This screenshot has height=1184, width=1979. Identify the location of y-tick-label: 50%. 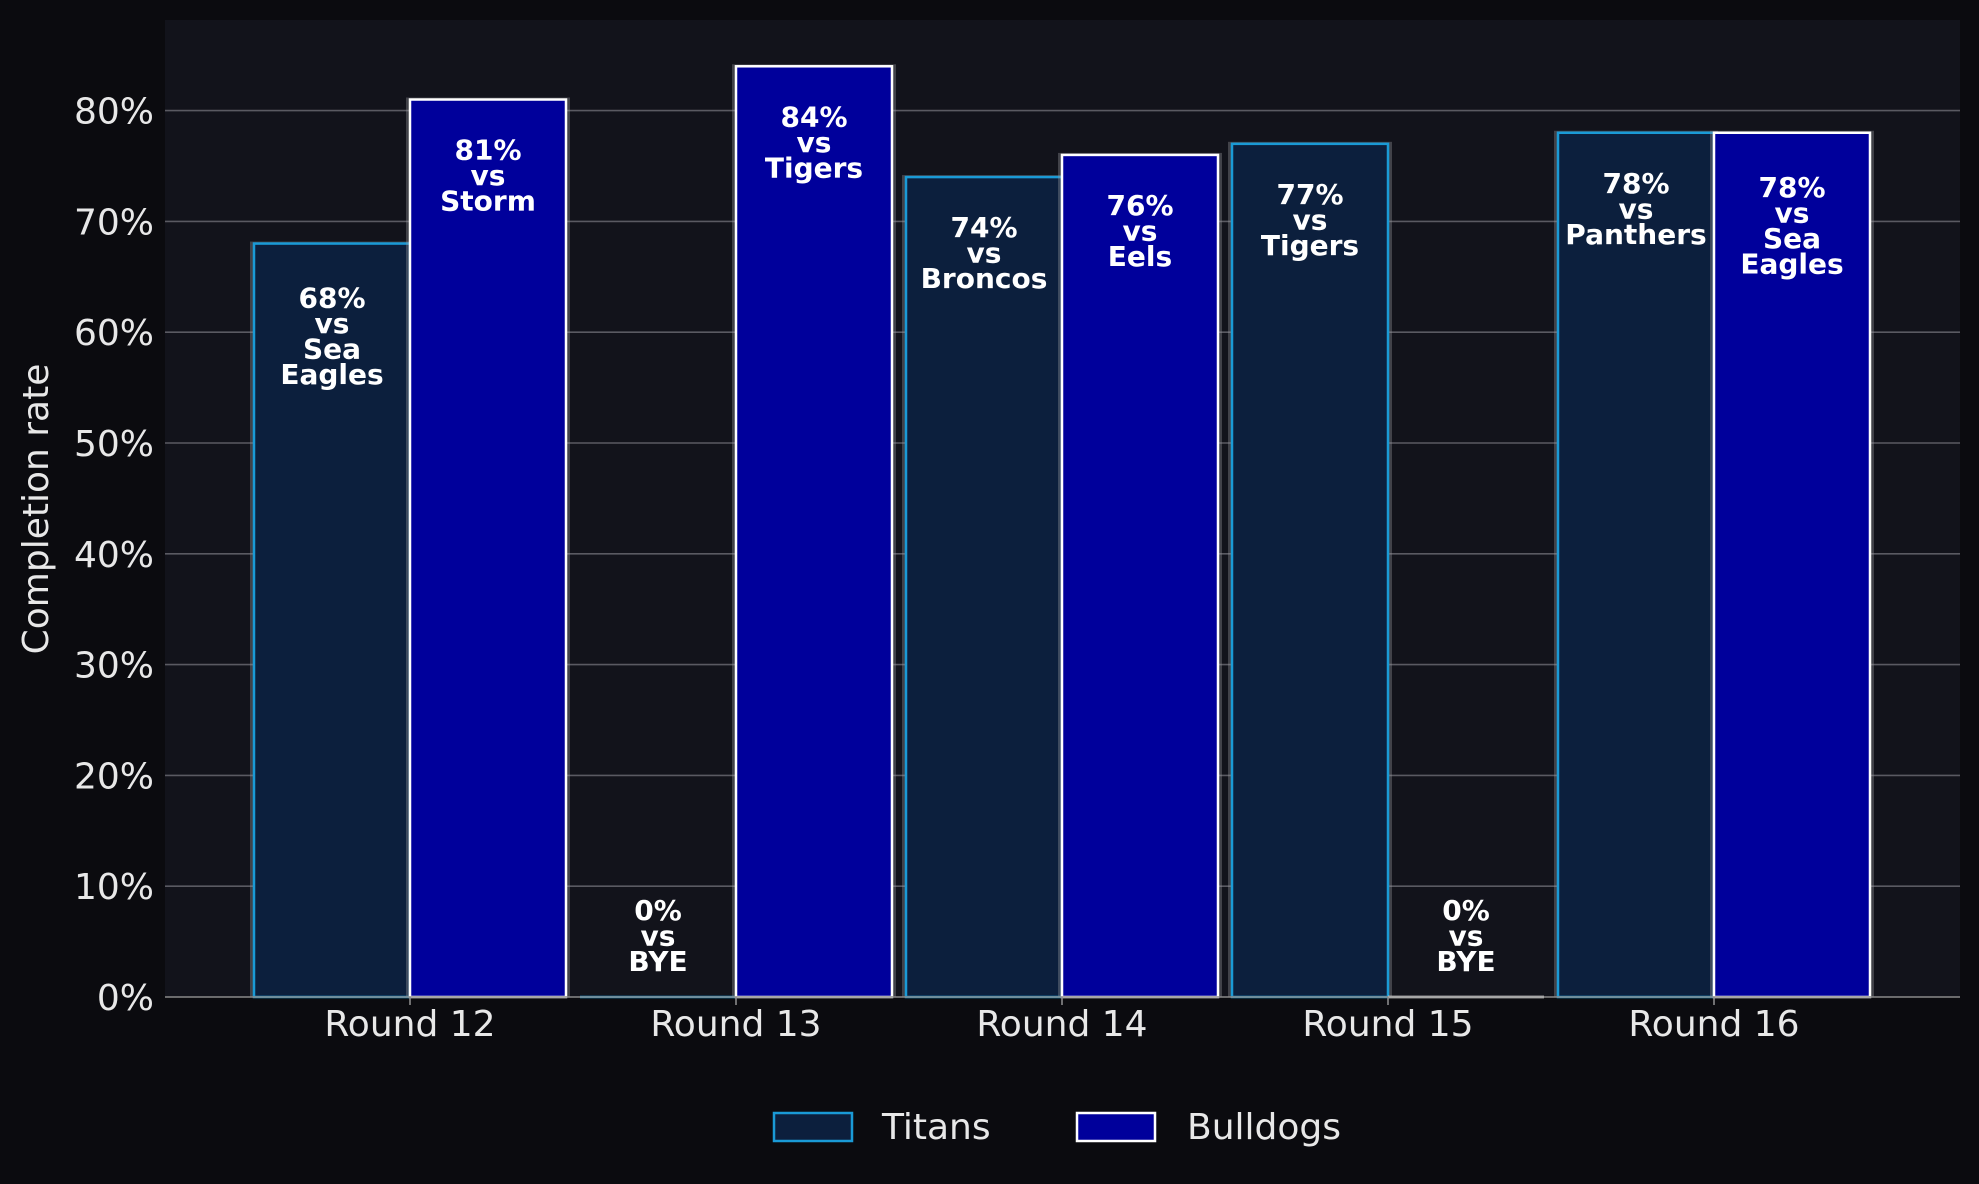
(114, 444).